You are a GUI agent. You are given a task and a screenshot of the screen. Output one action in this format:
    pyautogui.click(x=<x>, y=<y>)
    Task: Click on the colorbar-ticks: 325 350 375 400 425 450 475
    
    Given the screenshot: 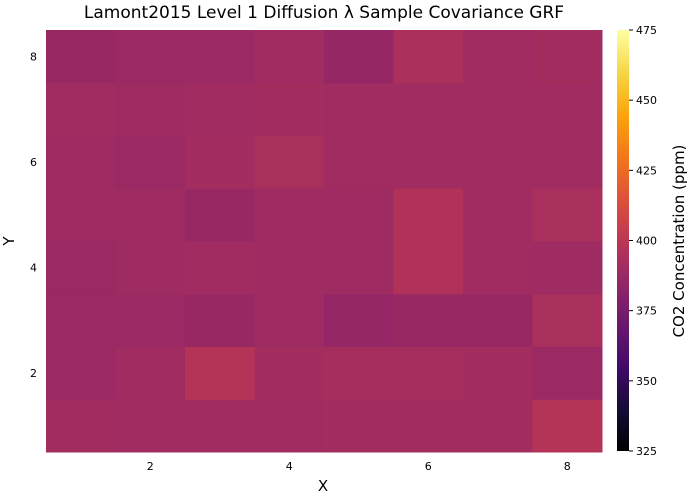 What is the action you would take?
    pyautogui.click(x=643, y=241)
    